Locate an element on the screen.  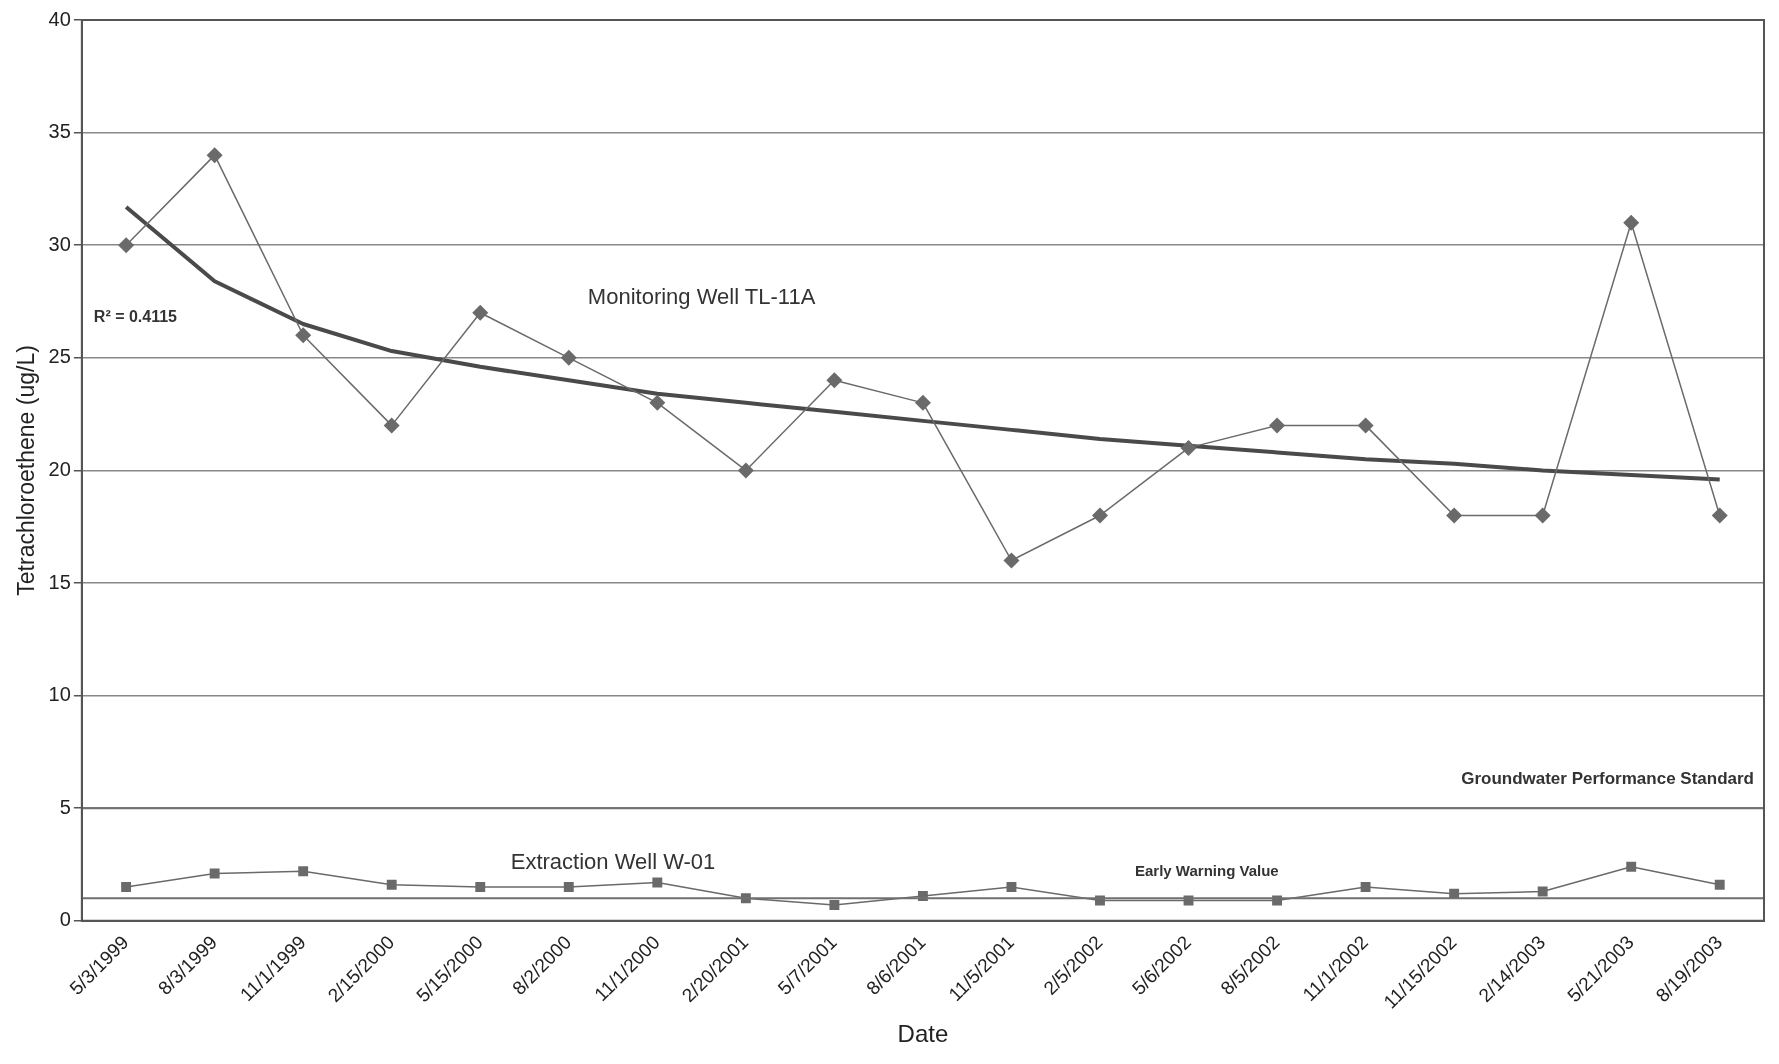
annotation: R² = 0.4115 is located at coordinates (135, 316).